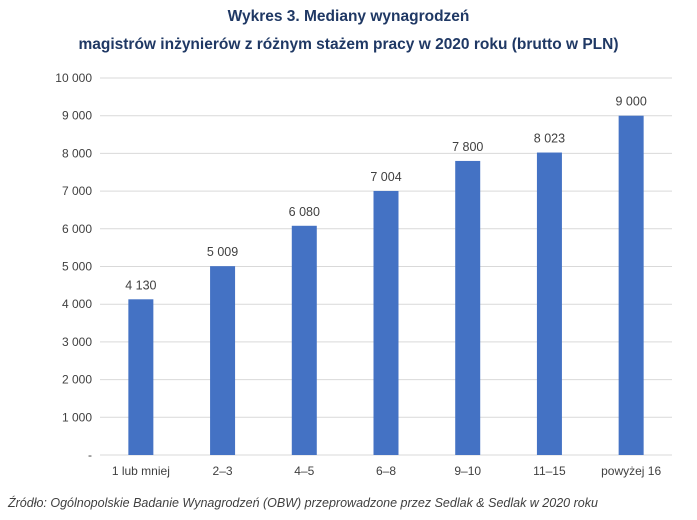 The image size is (697, 520). What do you see at coordinates (467, 471) in the screenshot?
I see `x-tick-label: 9–10` at bounding box center [467, 471].